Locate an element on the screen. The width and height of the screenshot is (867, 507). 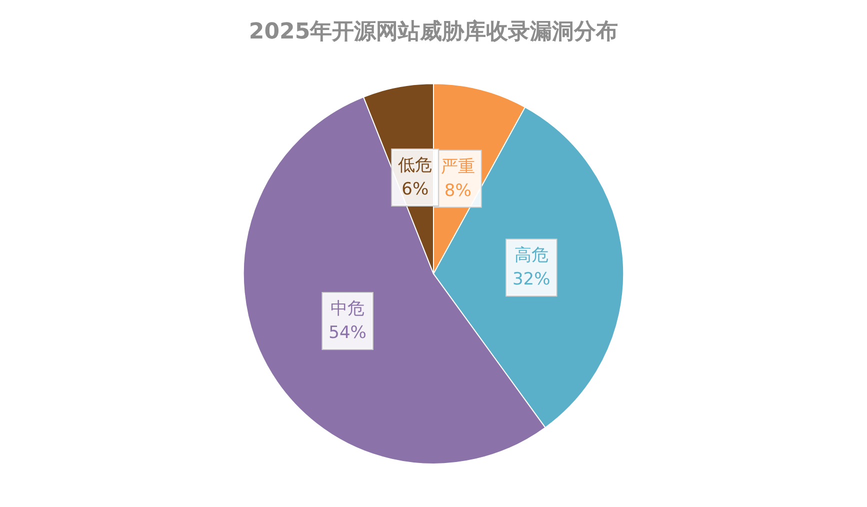
data-label: 32% is located at coordinates (531, 280).